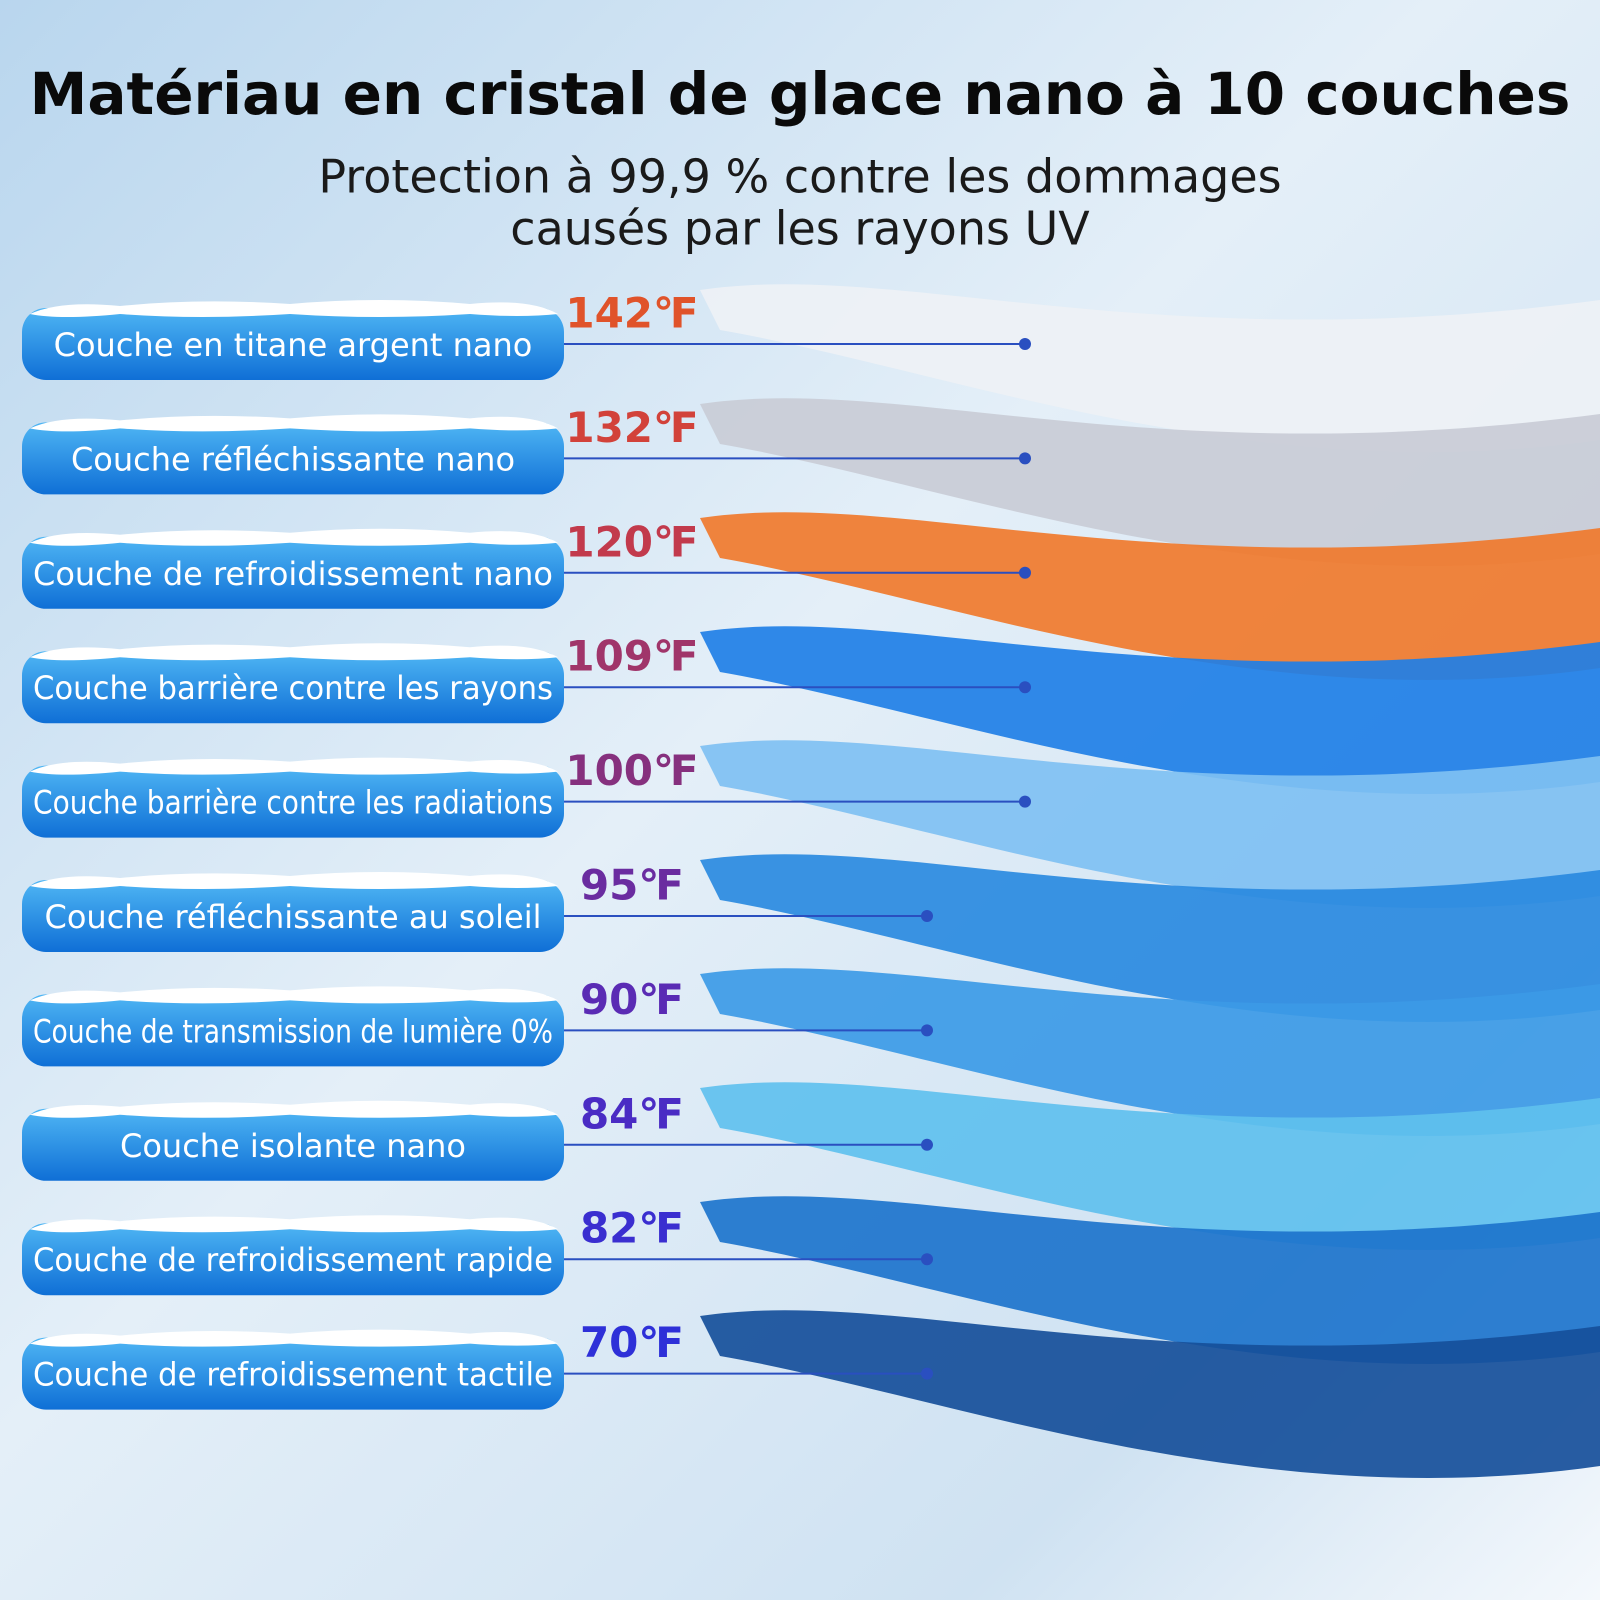 This screenshot has width=1600, height=1600. Describe the element at coordinates (800, 229) in the screenshot. I see `subtitle: causés par les rayons UV` at that location.